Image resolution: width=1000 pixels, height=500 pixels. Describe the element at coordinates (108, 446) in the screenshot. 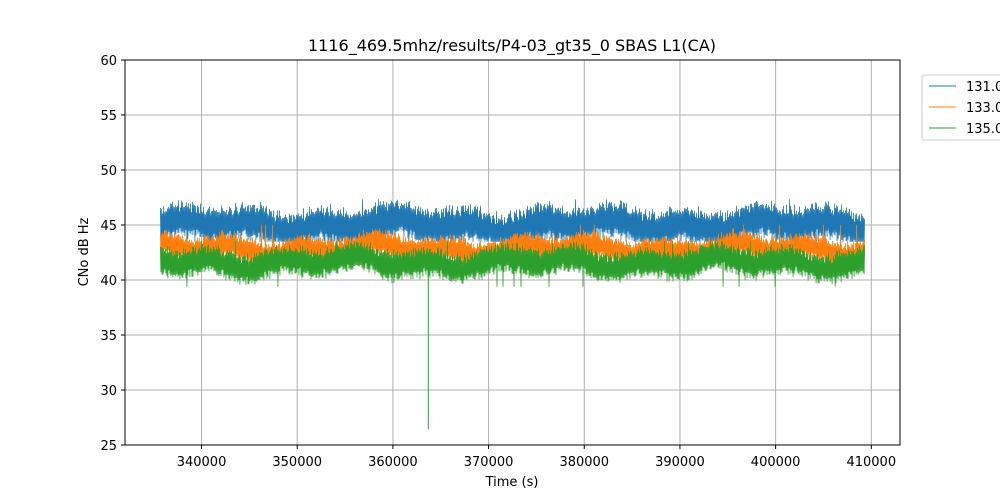

I see `y-tick-label: 25` at that location.